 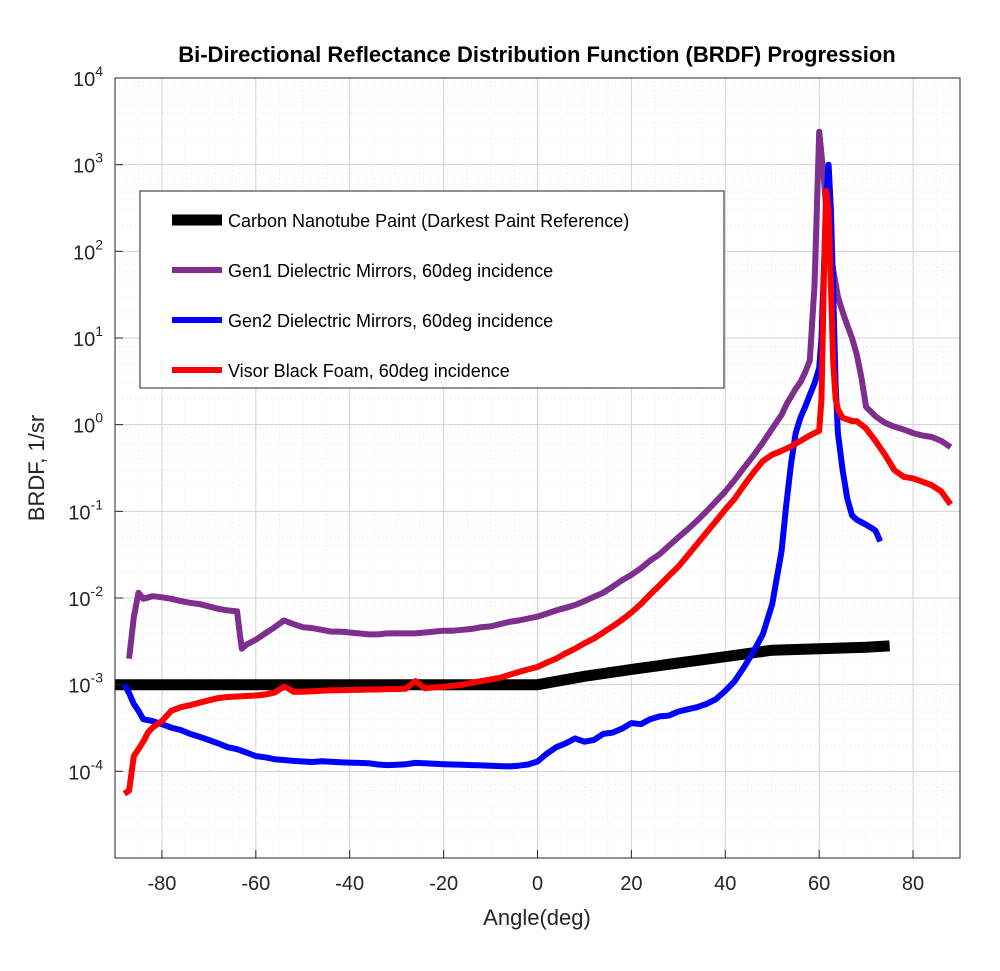 I want to click on x-tick-label: 40, so click(x=725, y=884).